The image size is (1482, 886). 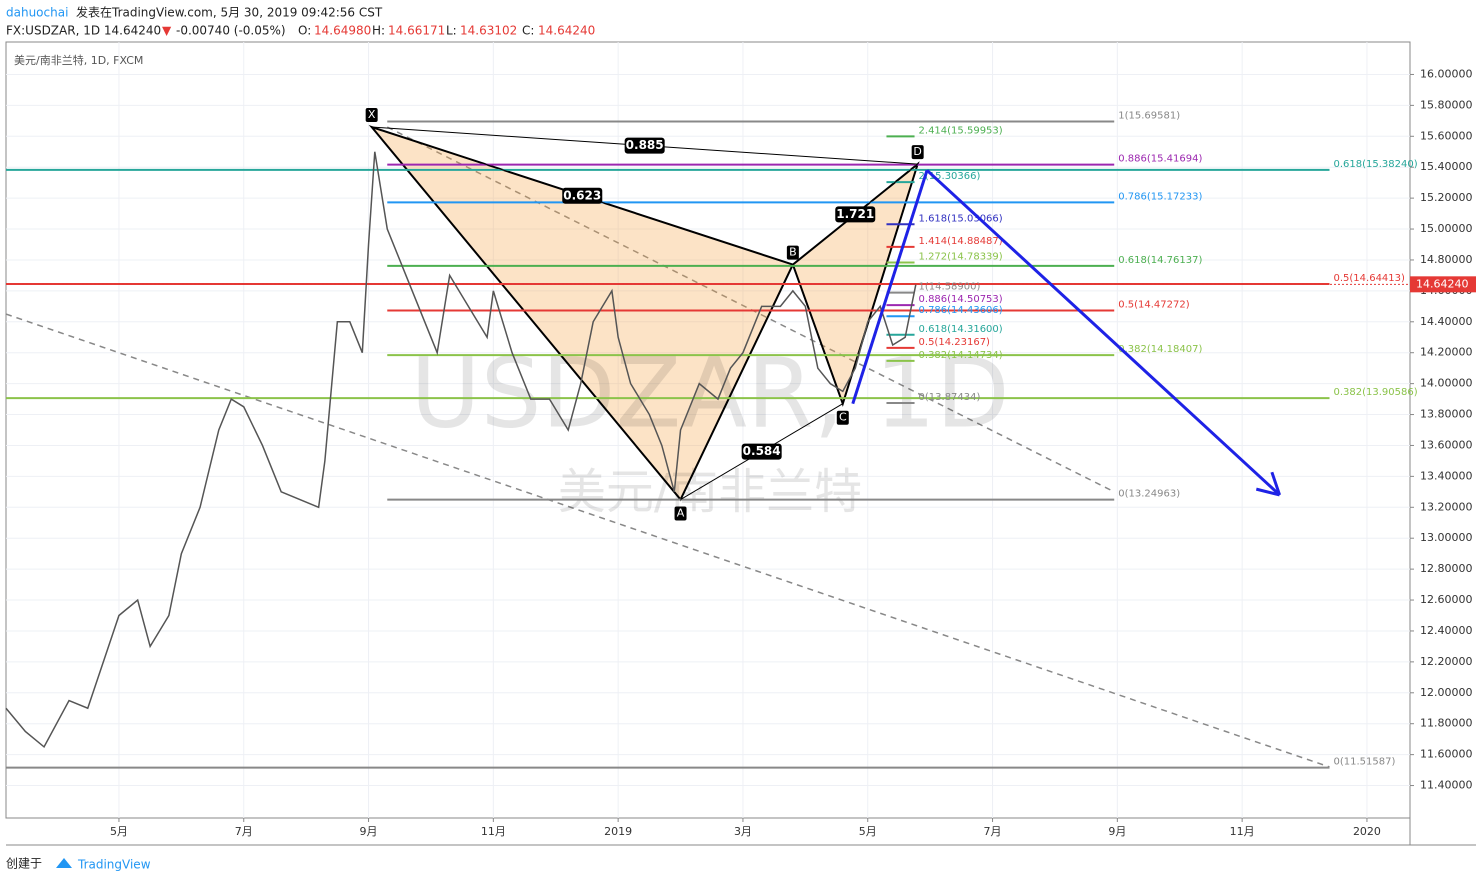 What do you see at coordinates (1376, 164) in the screenshot?
I see `fib-label: 0.618(15.38240)` at bounding box center [1376, 164].